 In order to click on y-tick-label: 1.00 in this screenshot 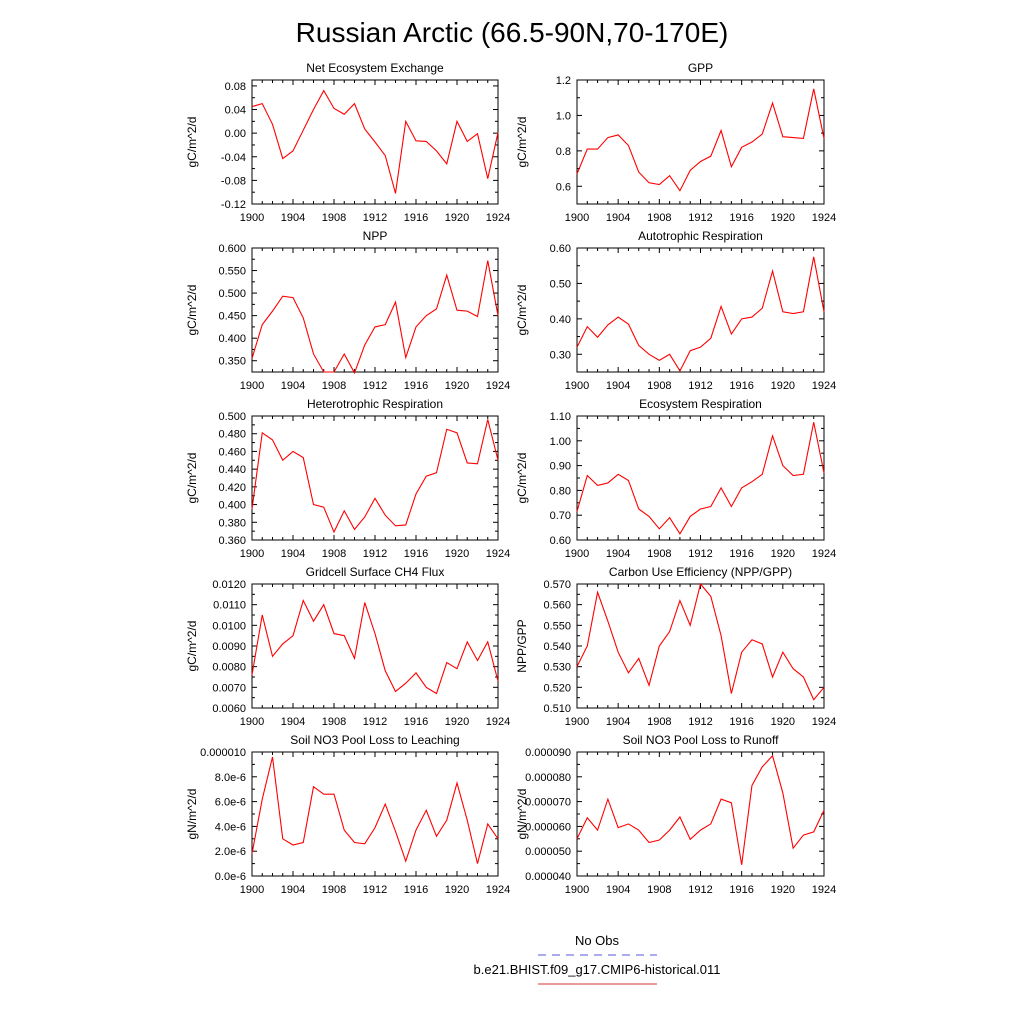, I will do `click(560, 442)`.